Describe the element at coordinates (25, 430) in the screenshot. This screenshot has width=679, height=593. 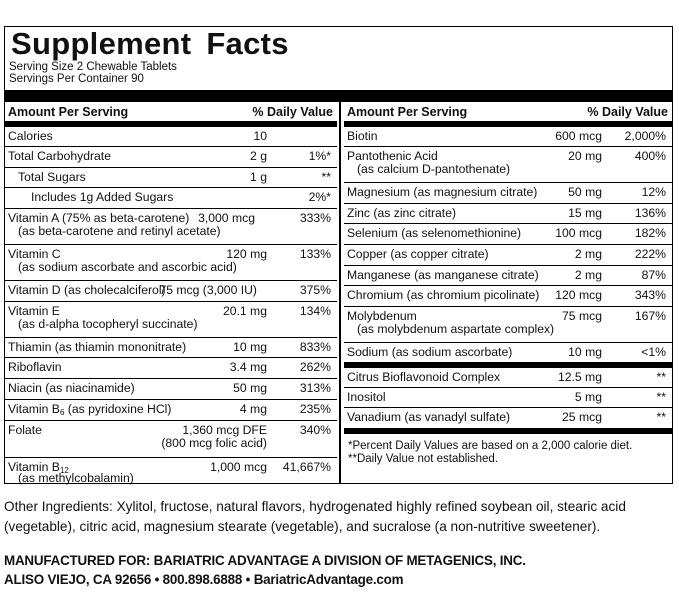
I see `nutrient-name: Folate` at that location.